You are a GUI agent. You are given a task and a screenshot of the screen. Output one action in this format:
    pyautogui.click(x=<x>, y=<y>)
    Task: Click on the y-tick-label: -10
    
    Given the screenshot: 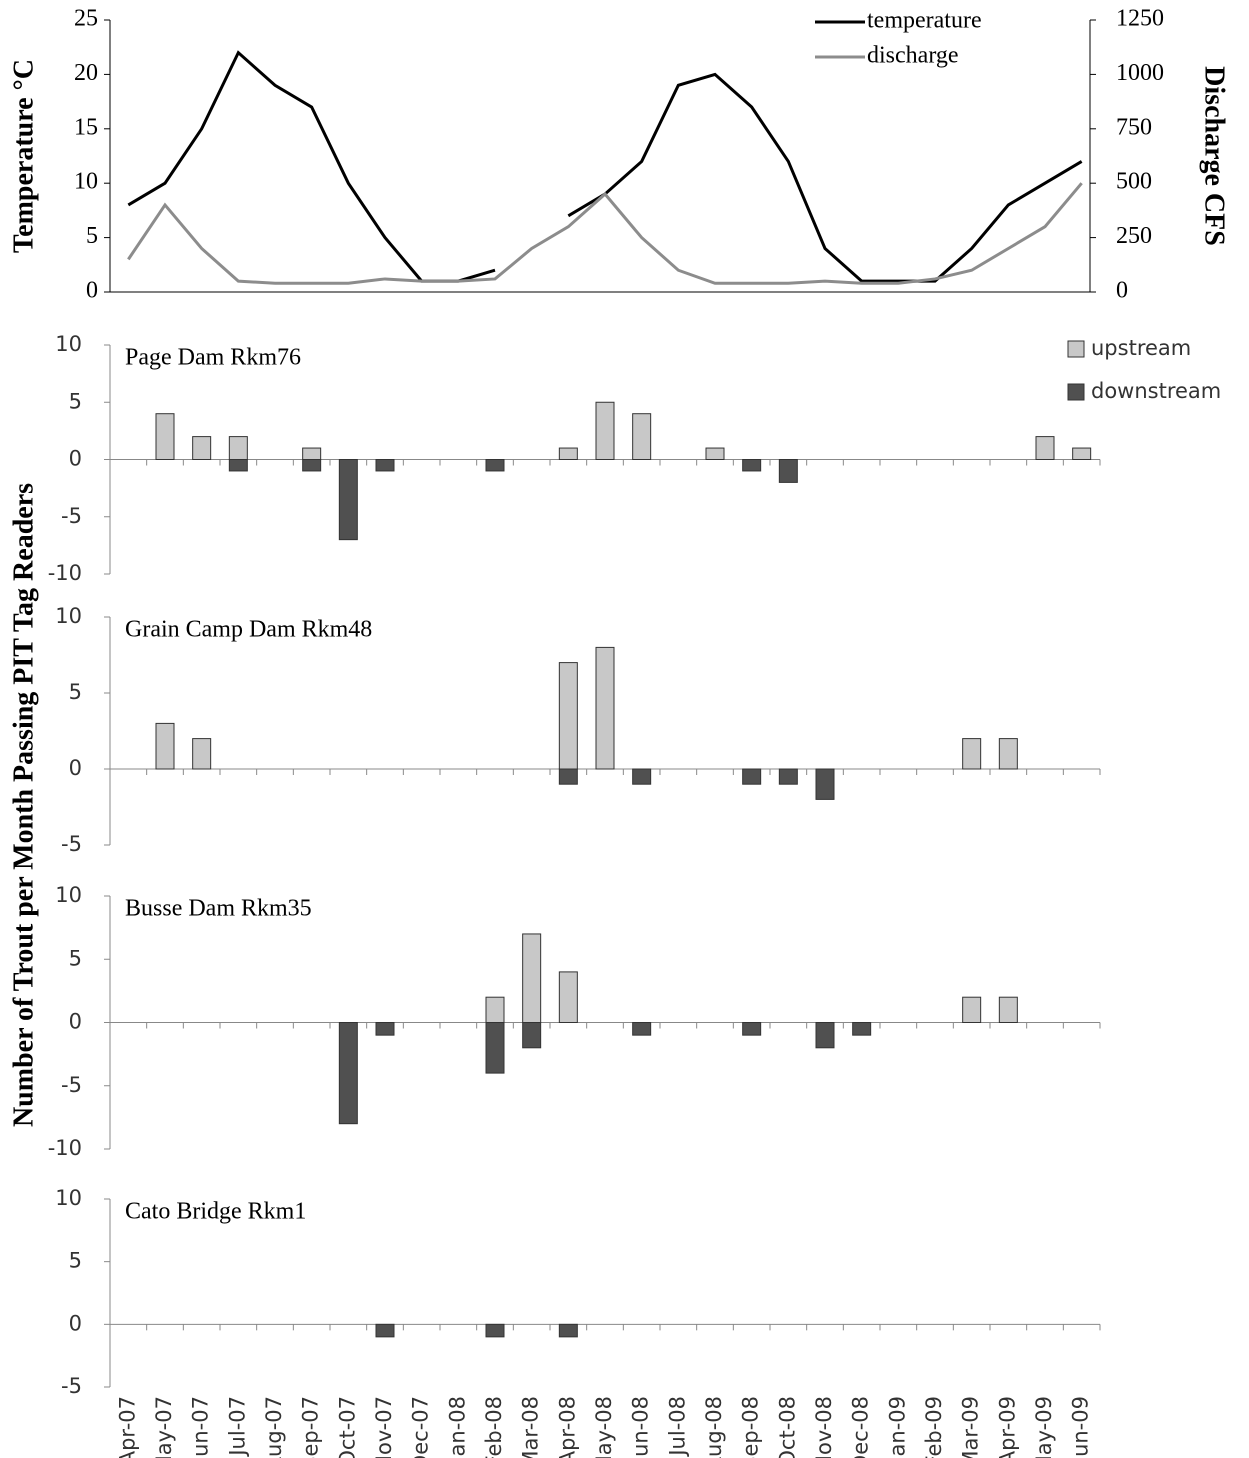 What is the action you would take?
    pyautogui.click(x=65, y=1148)
    